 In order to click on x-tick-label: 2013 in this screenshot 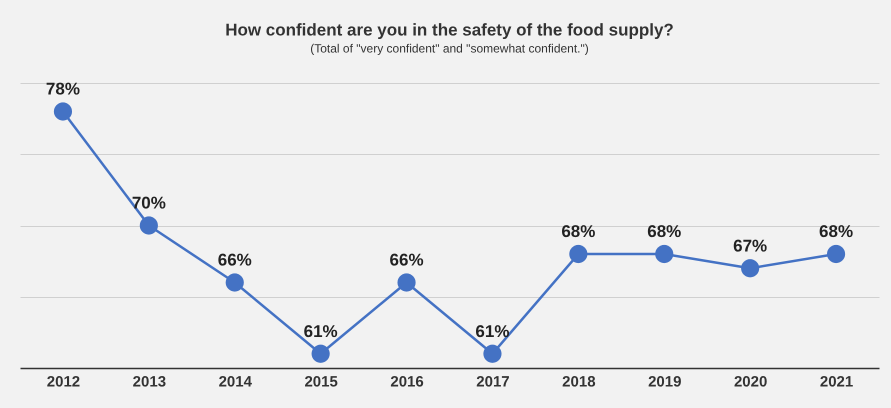, I will do `click(149, 382)`.